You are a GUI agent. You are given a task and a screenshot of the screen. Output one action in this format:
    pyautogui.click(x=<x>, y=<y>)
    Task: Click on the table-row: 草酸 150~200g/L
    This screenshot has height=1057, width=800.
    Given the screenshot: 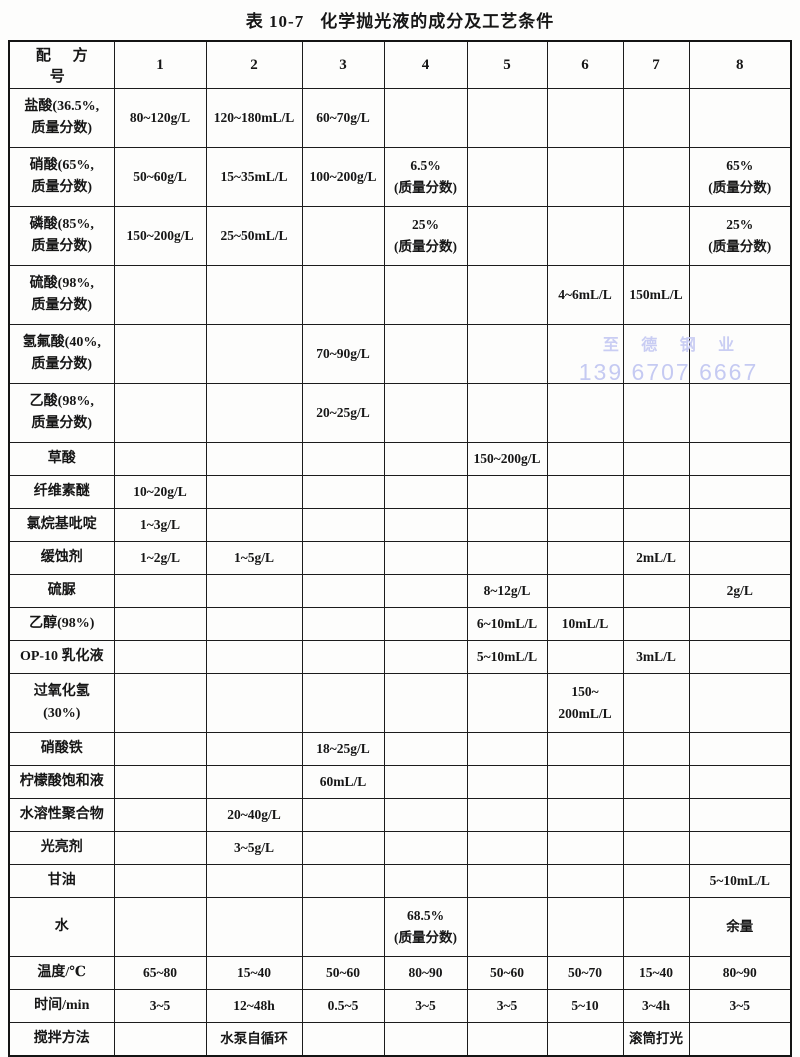 What is the action you would take?
    pyautogui.click(x=400, y=459)
    